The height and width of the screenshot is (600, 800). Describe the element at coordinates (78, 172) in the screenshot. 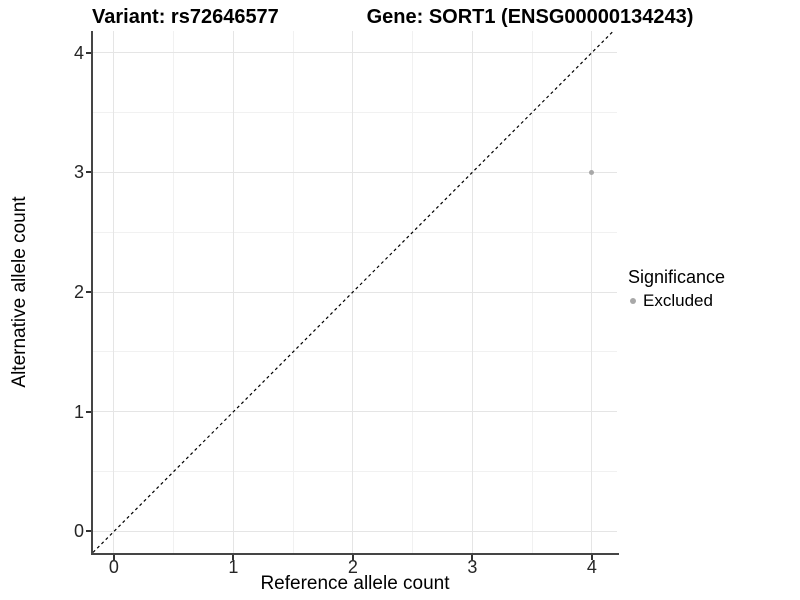

I see `y-tick-label: 3` at that location.